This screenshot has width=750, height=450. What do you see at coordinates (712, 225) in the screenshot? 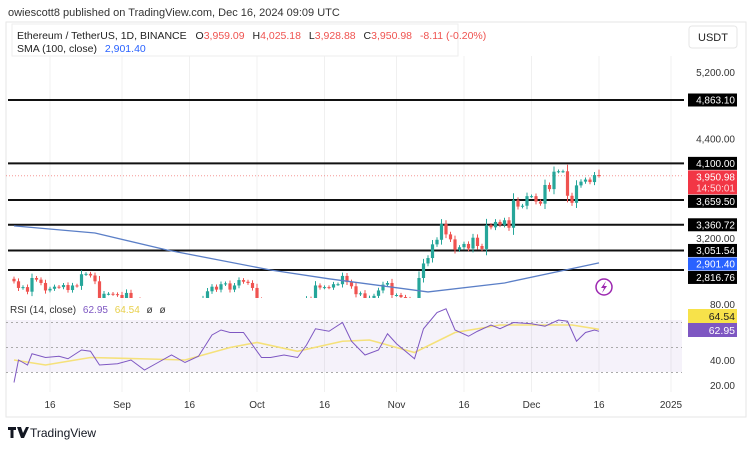
I see `level-price-label: 3,360.72` at bounding box center [712, 225].